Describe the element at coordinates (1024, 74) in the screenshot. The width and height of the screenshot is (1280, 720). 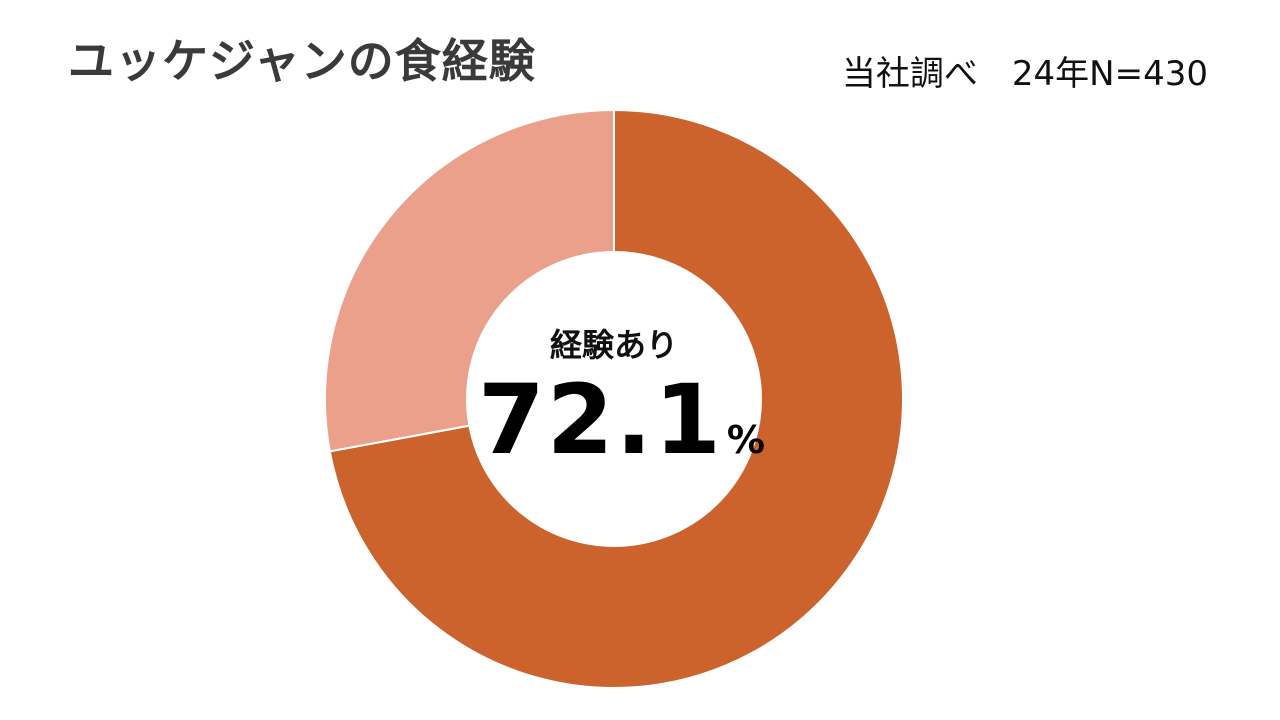
I see `source-note: 当社調べ 24年N=430` at that location.